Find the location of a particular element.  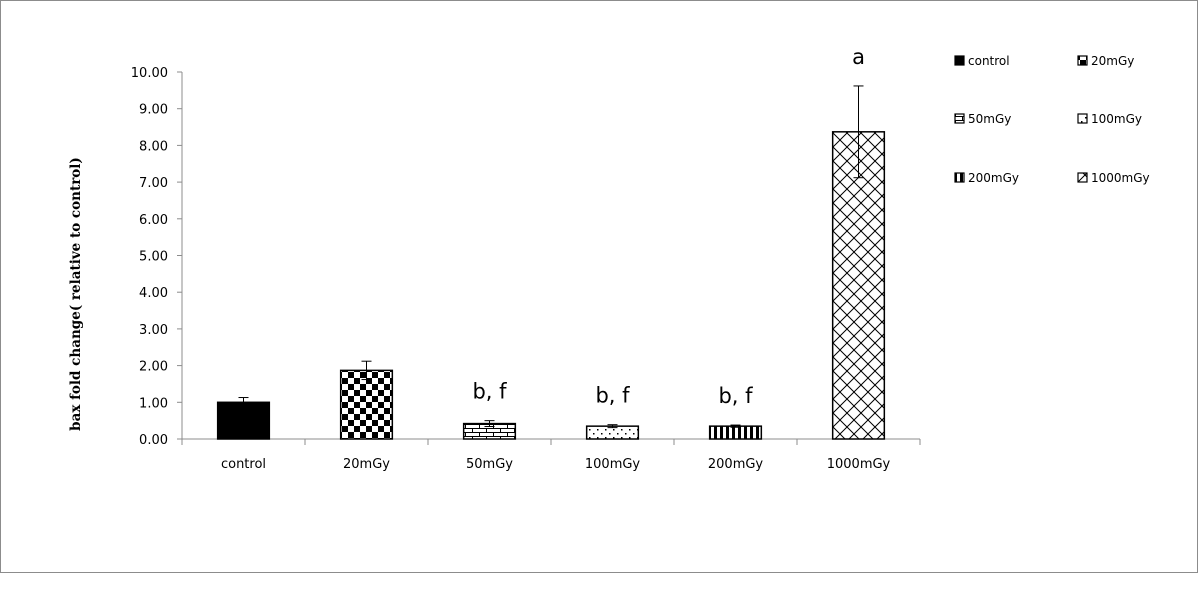

legend-label: 1000mGy is located at coordinates (1120, 178).